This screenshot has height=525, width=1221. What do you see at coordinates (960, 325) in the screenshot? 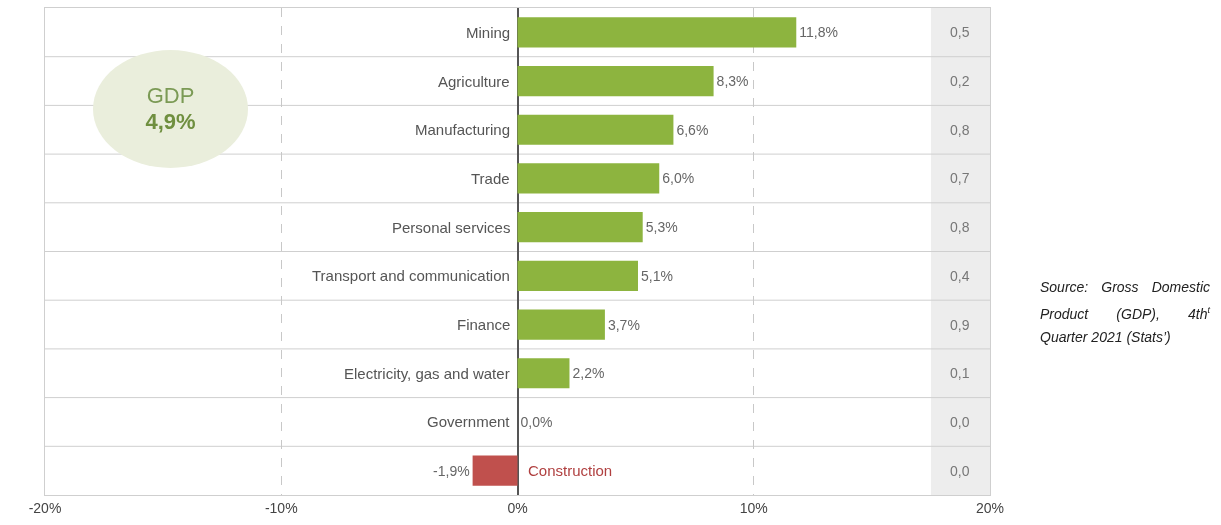
I see `annotation: 0,9` at bounding box center [960, 325].